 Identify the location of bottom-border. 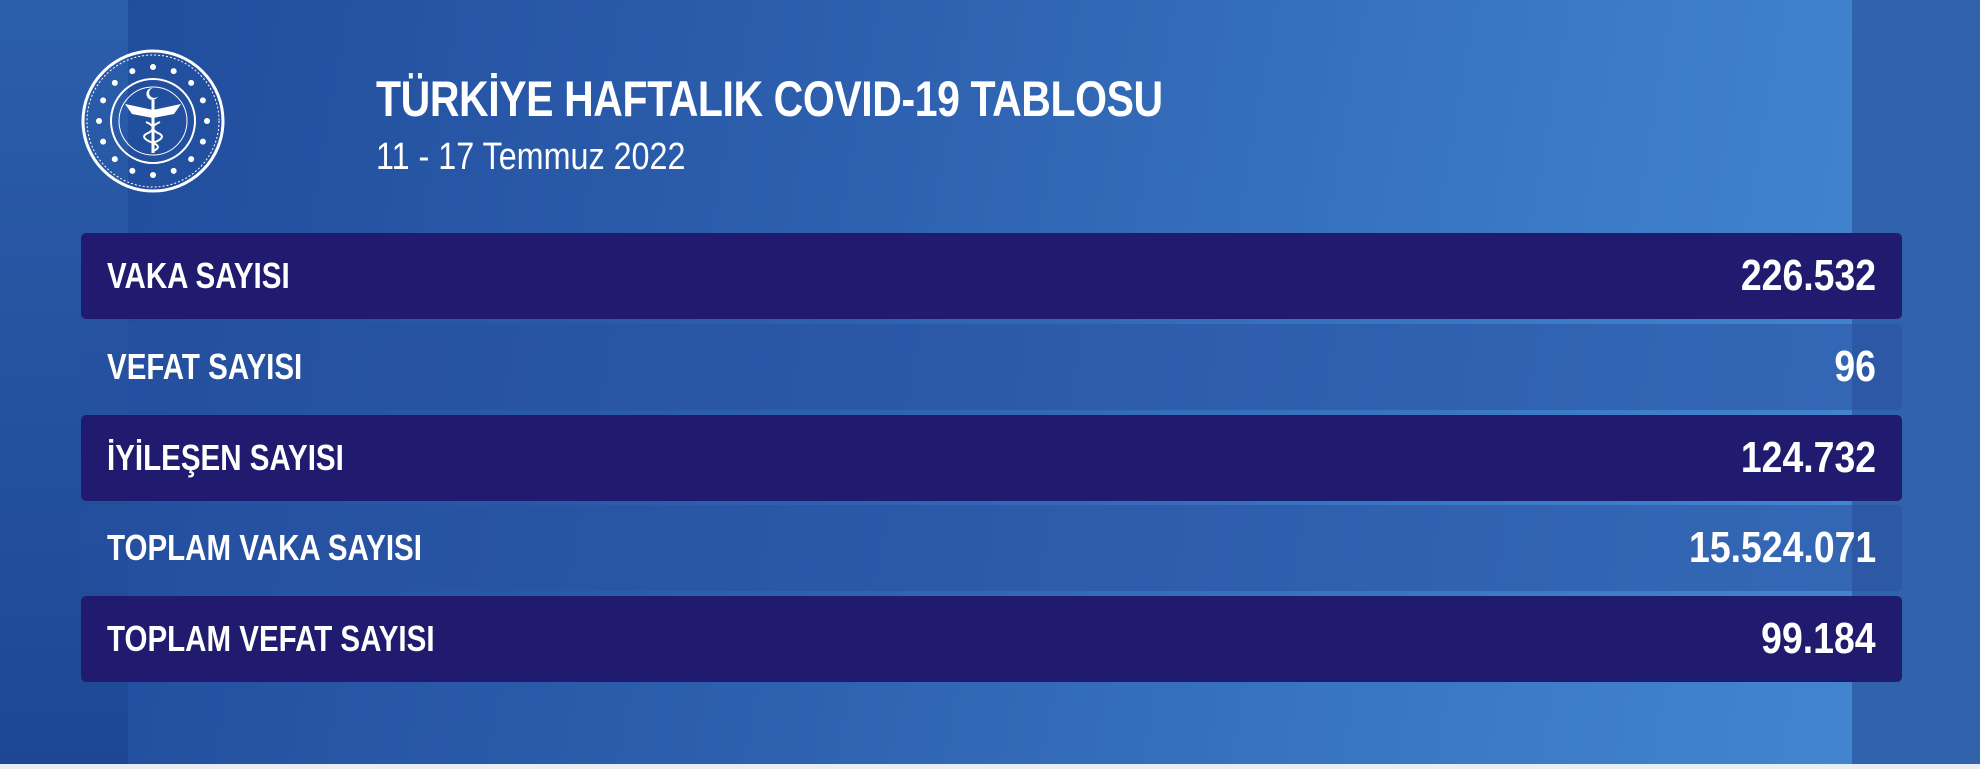
(990, 766).